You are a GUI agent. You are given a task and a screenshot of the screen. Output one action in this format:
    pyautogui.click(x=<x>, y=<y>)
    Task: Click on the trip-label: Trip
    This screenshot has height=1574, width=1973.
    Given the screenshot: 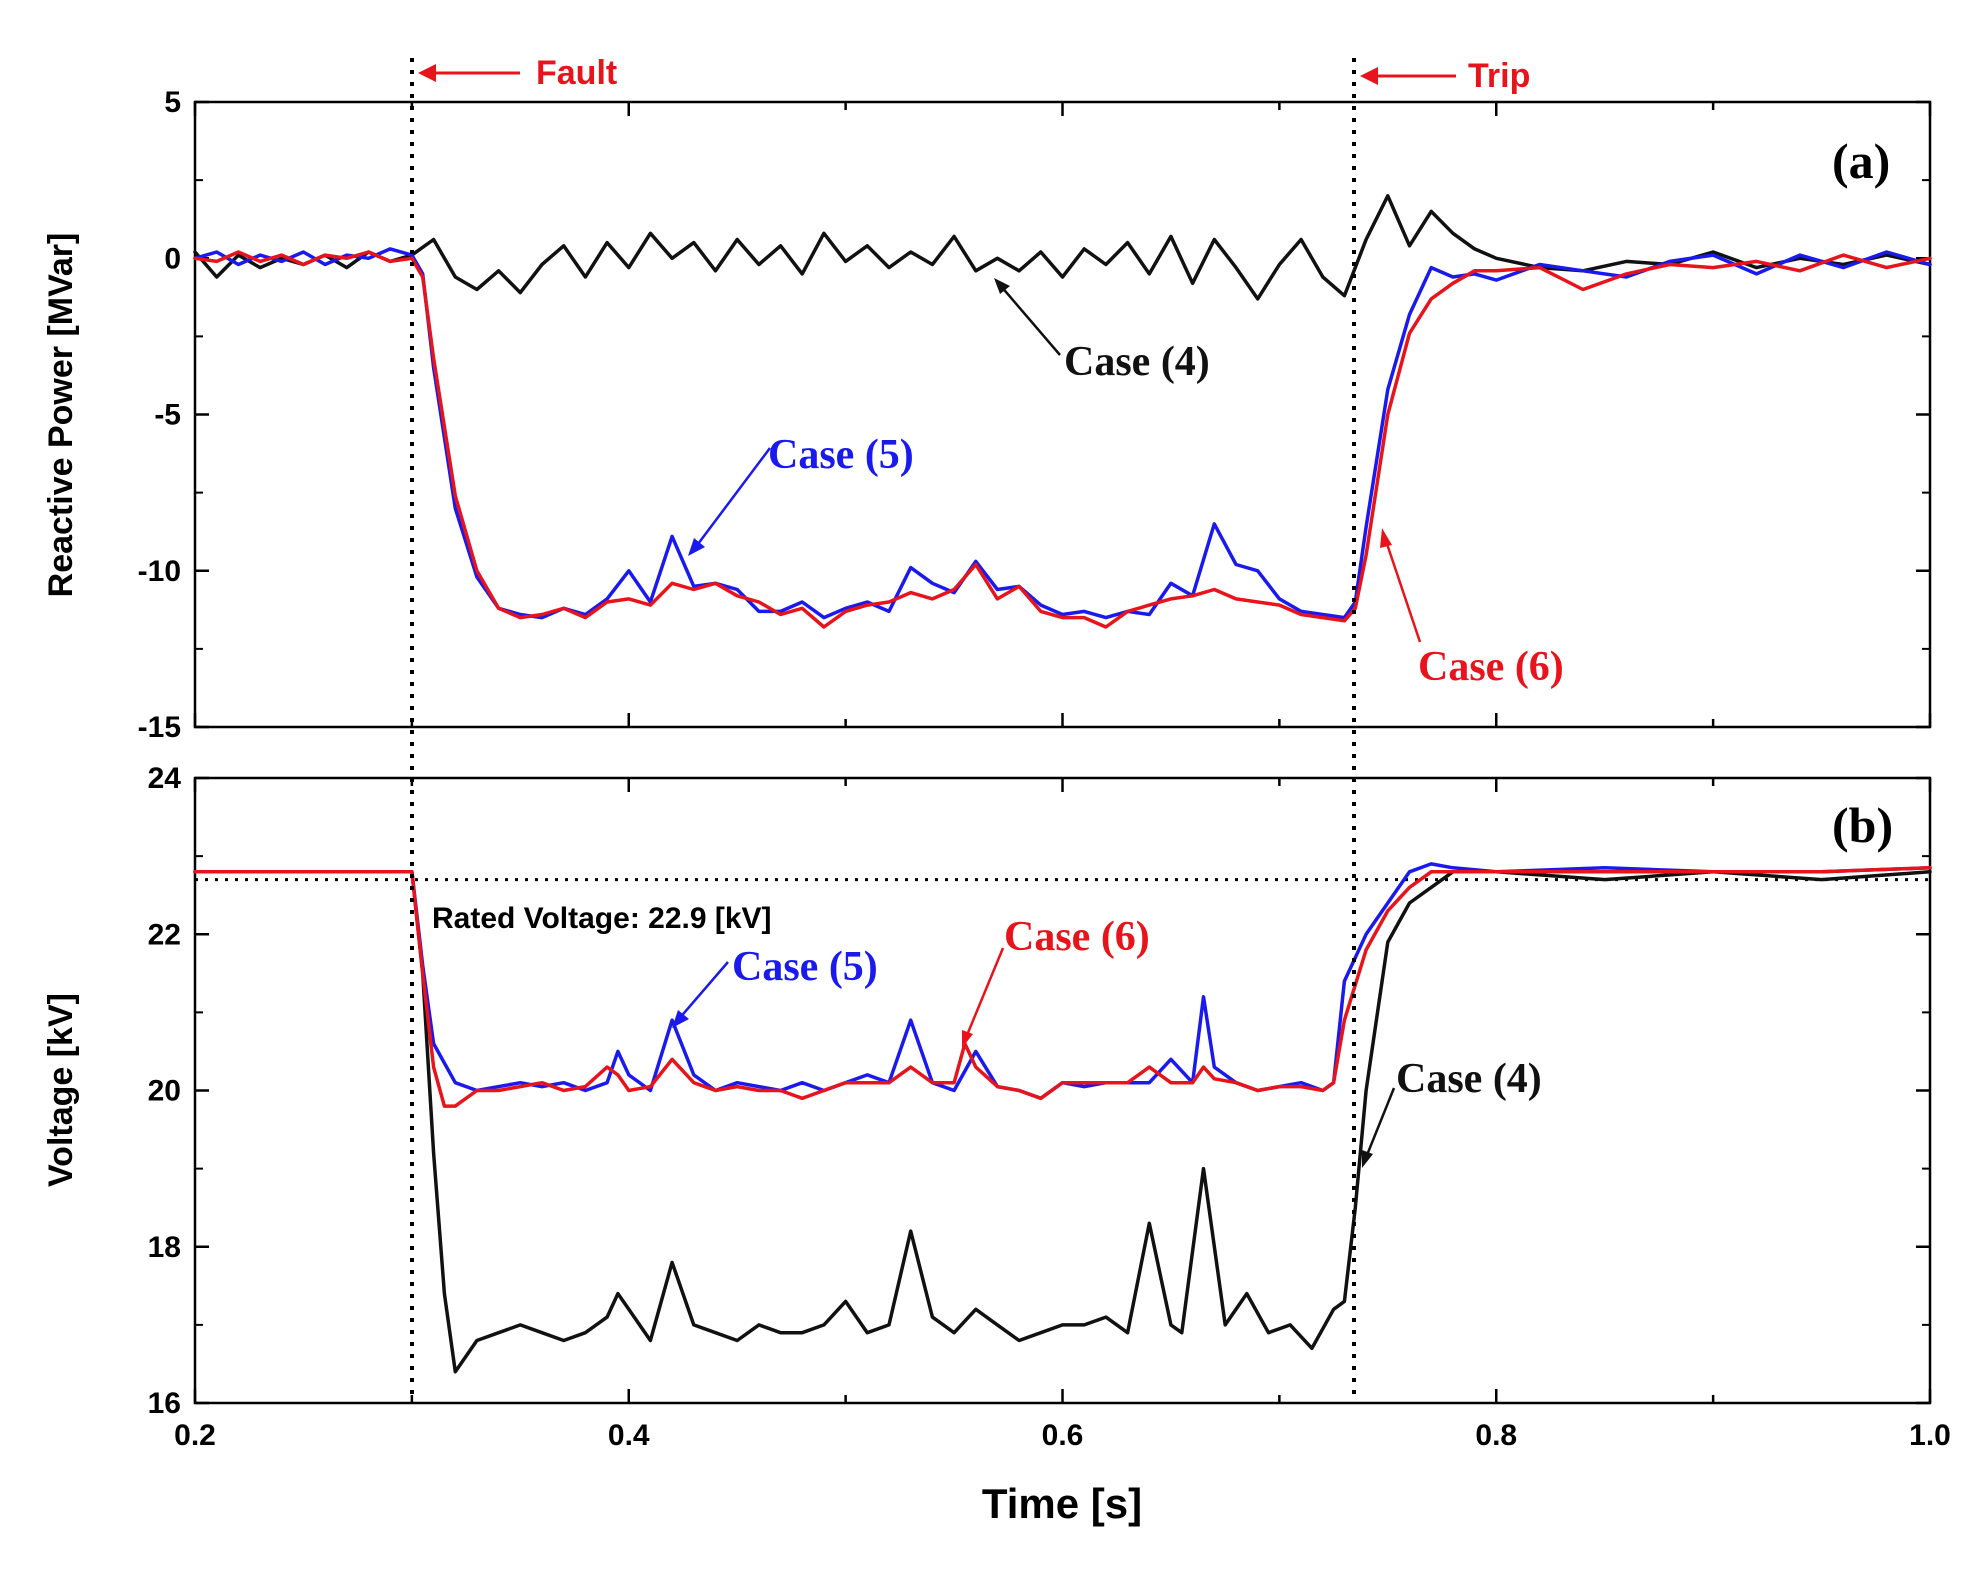 What is the action you would take?
    pyautogui.click(x=1499, y=76)
    